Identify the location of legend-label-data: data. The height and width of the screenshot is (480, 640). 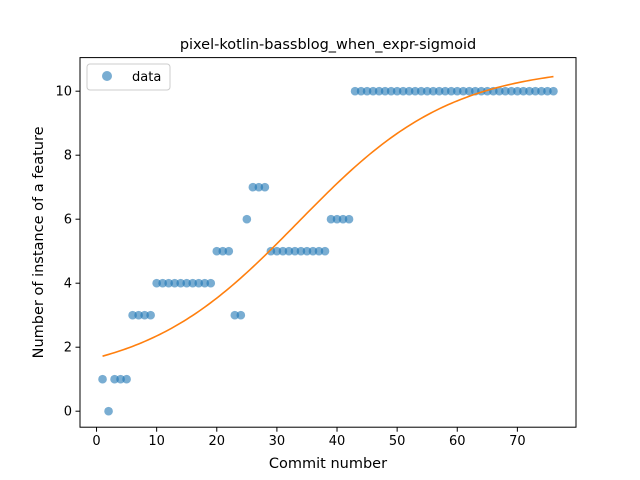
(146, 77).